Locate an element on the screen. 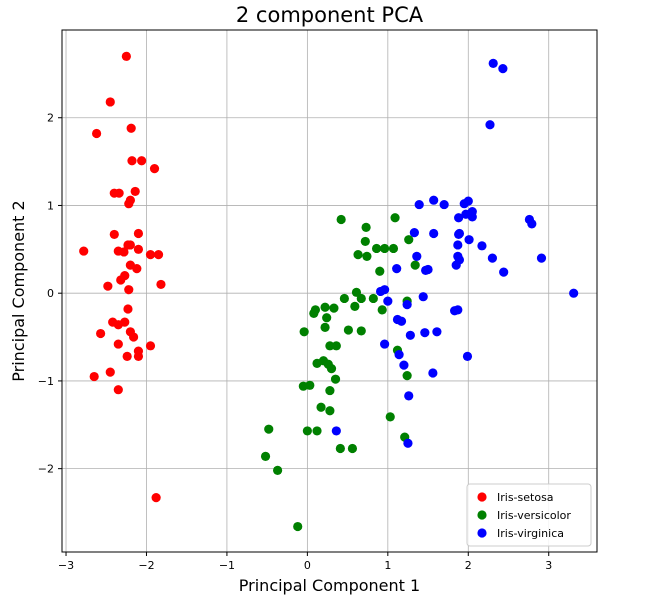 Image resolution: width=645 pixels, height=605 pixels. legend-marker is located at coordinates (482, 515).